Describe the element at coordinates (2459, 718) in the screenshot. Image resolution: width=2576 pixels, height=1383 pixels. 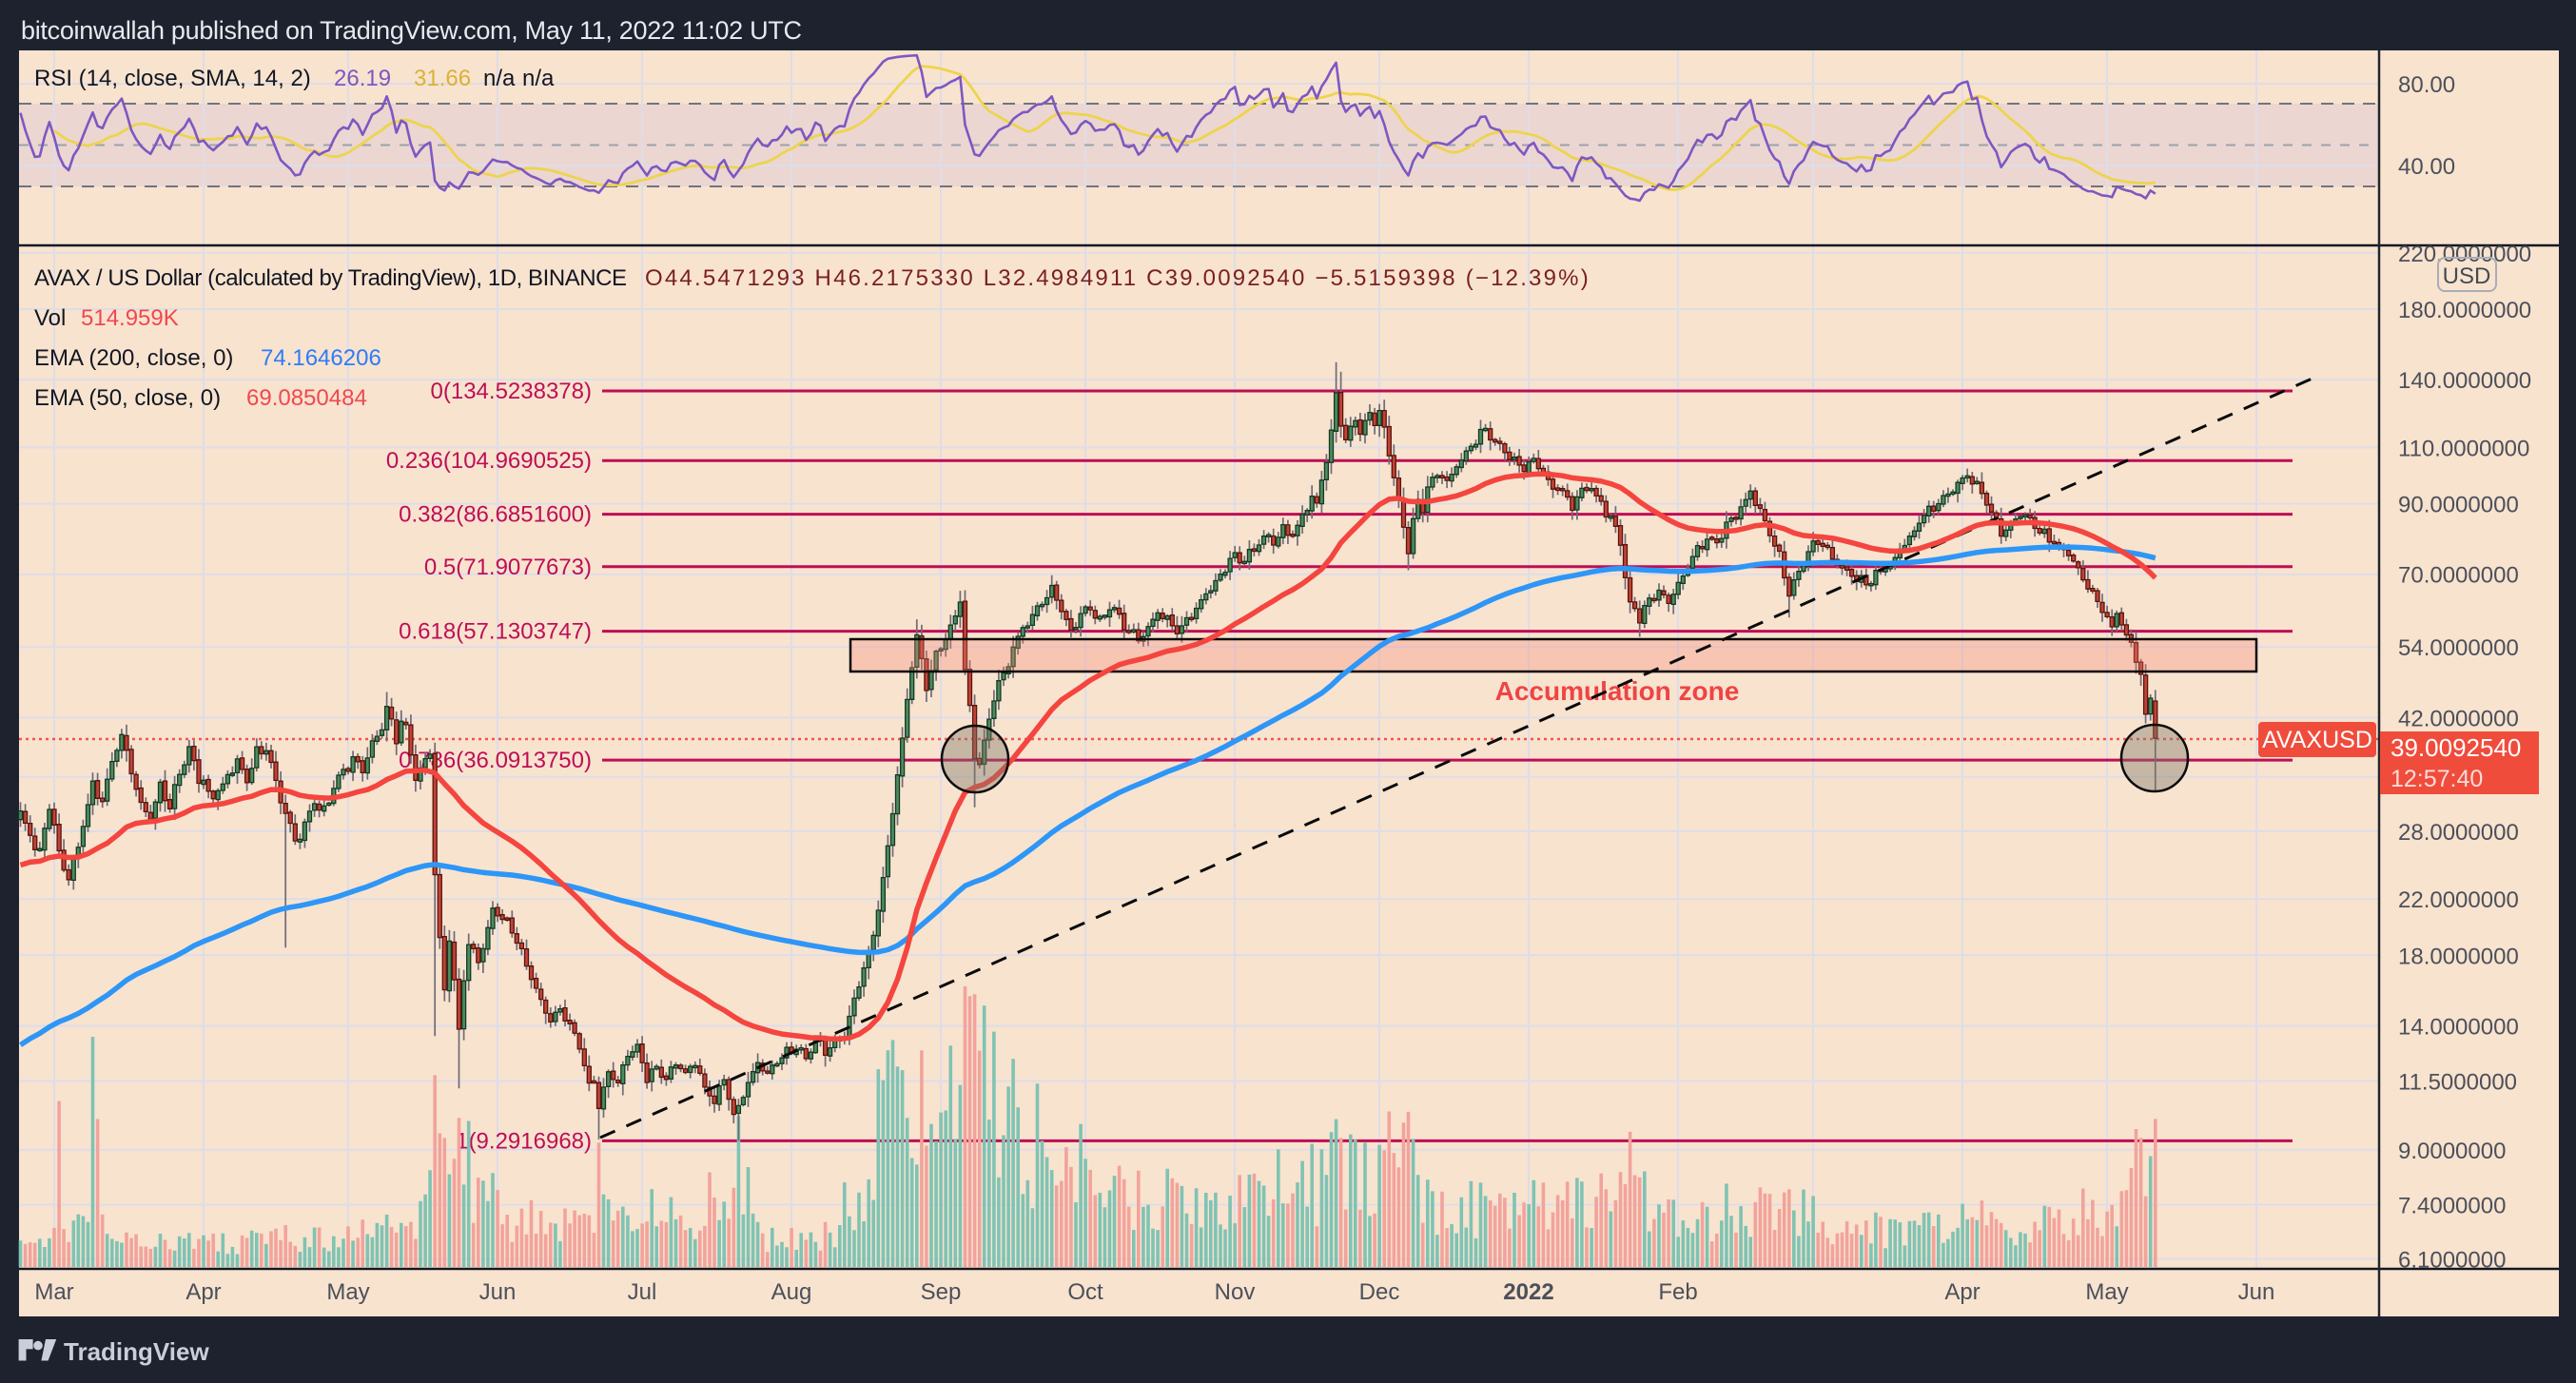
I see `svg-text: 42.0000000` at that location.